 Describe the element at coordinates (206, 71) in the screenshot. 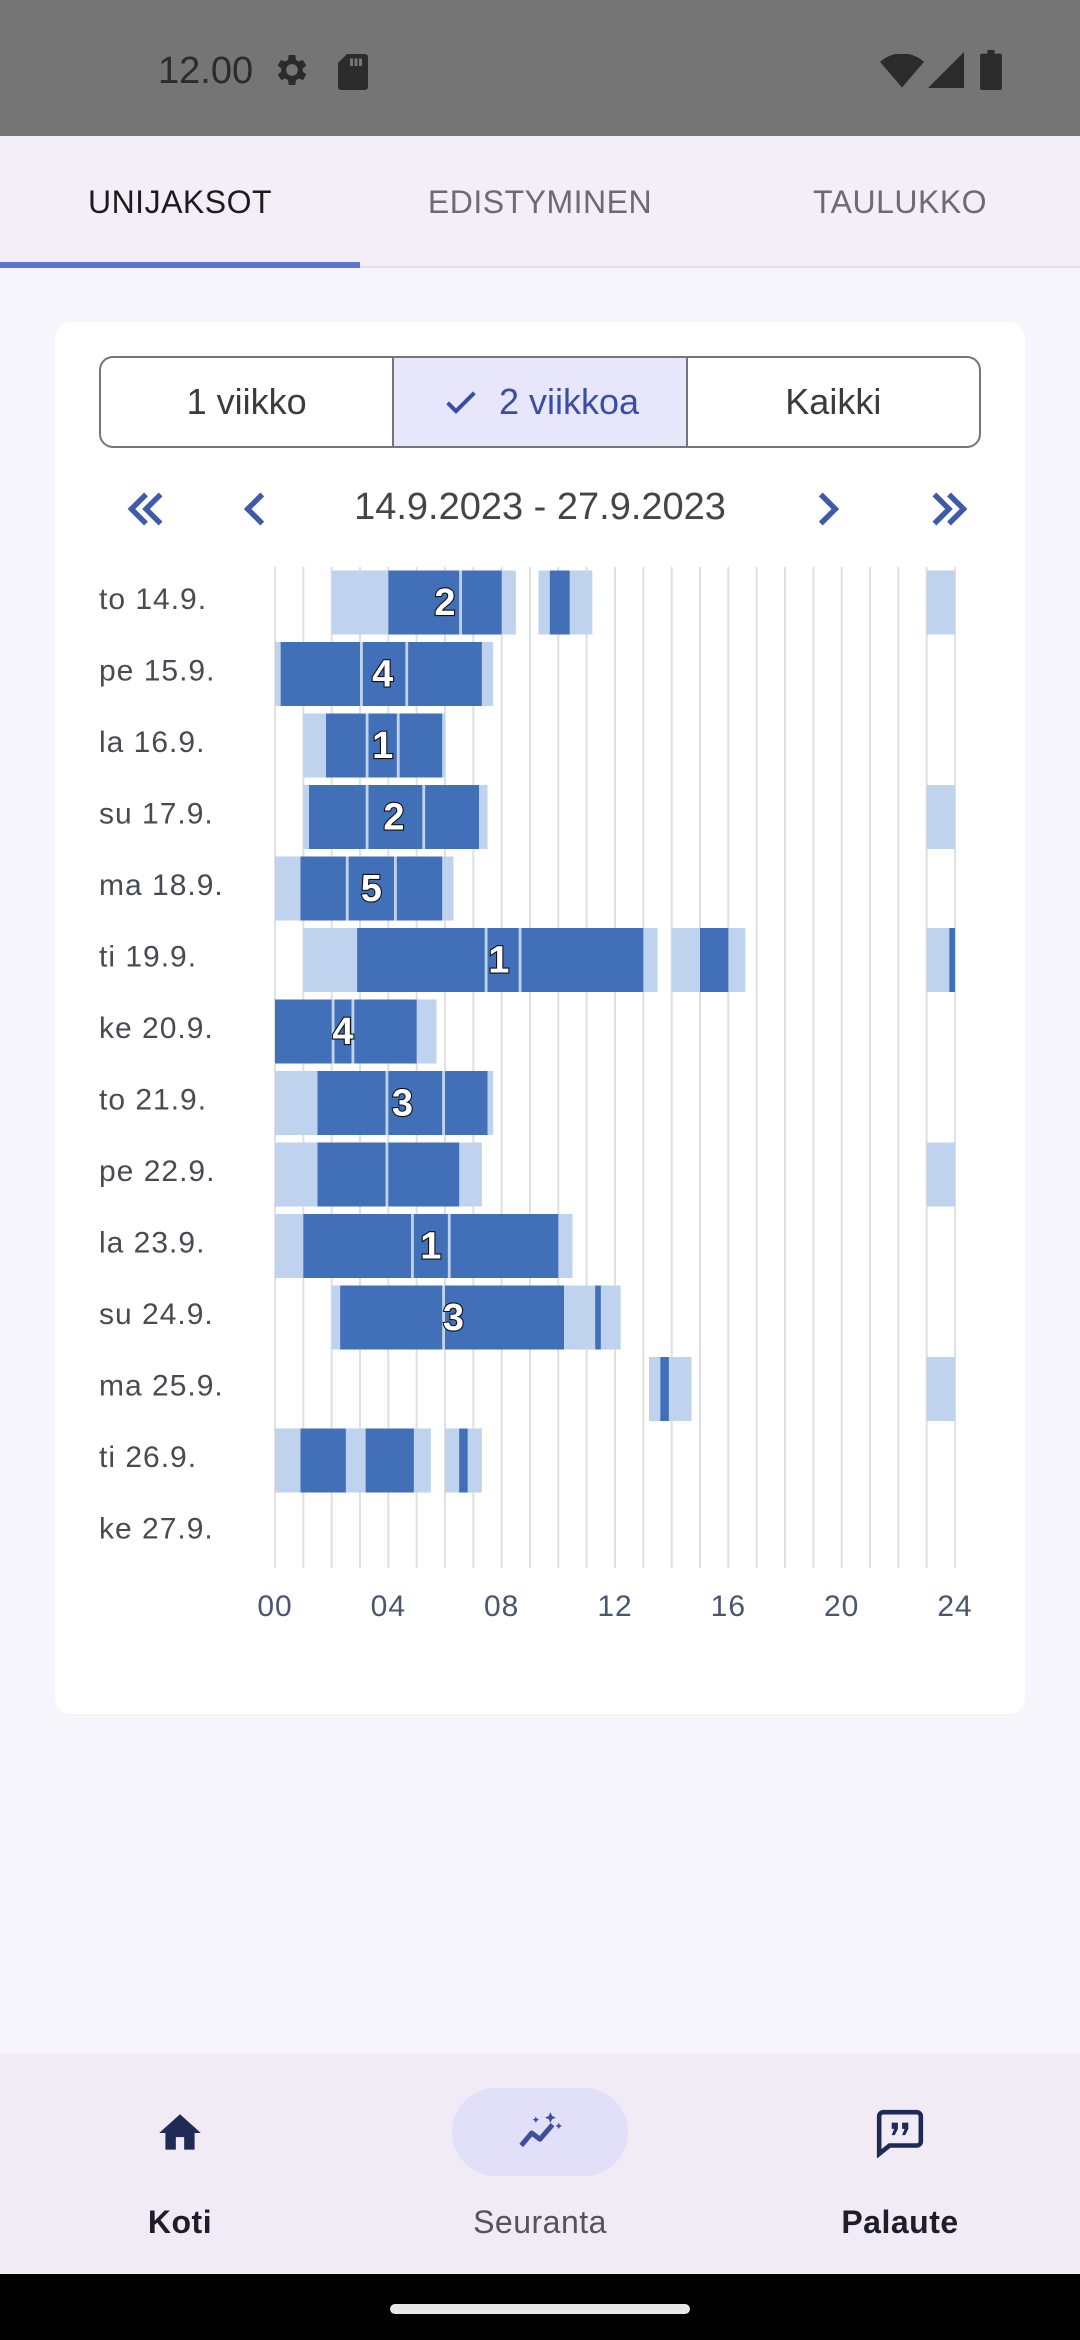

I see `status-time: 12.00` at that location.